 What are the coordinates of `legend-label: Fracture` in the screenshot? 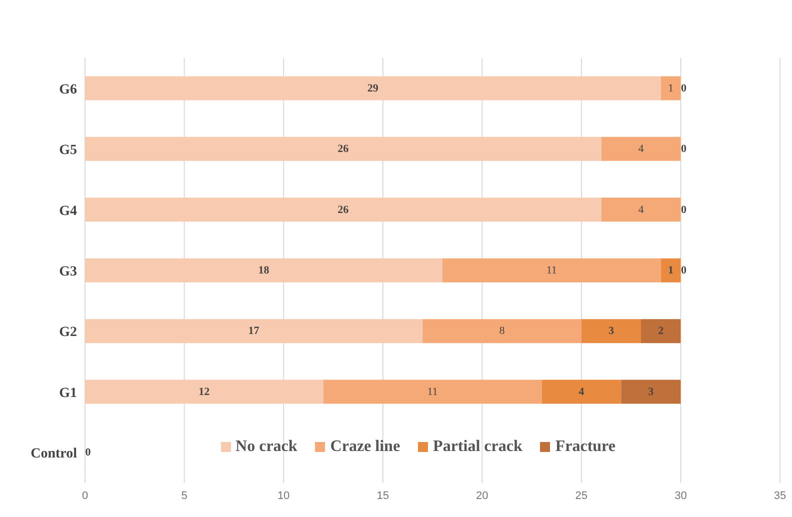 It's located at (585, 447).